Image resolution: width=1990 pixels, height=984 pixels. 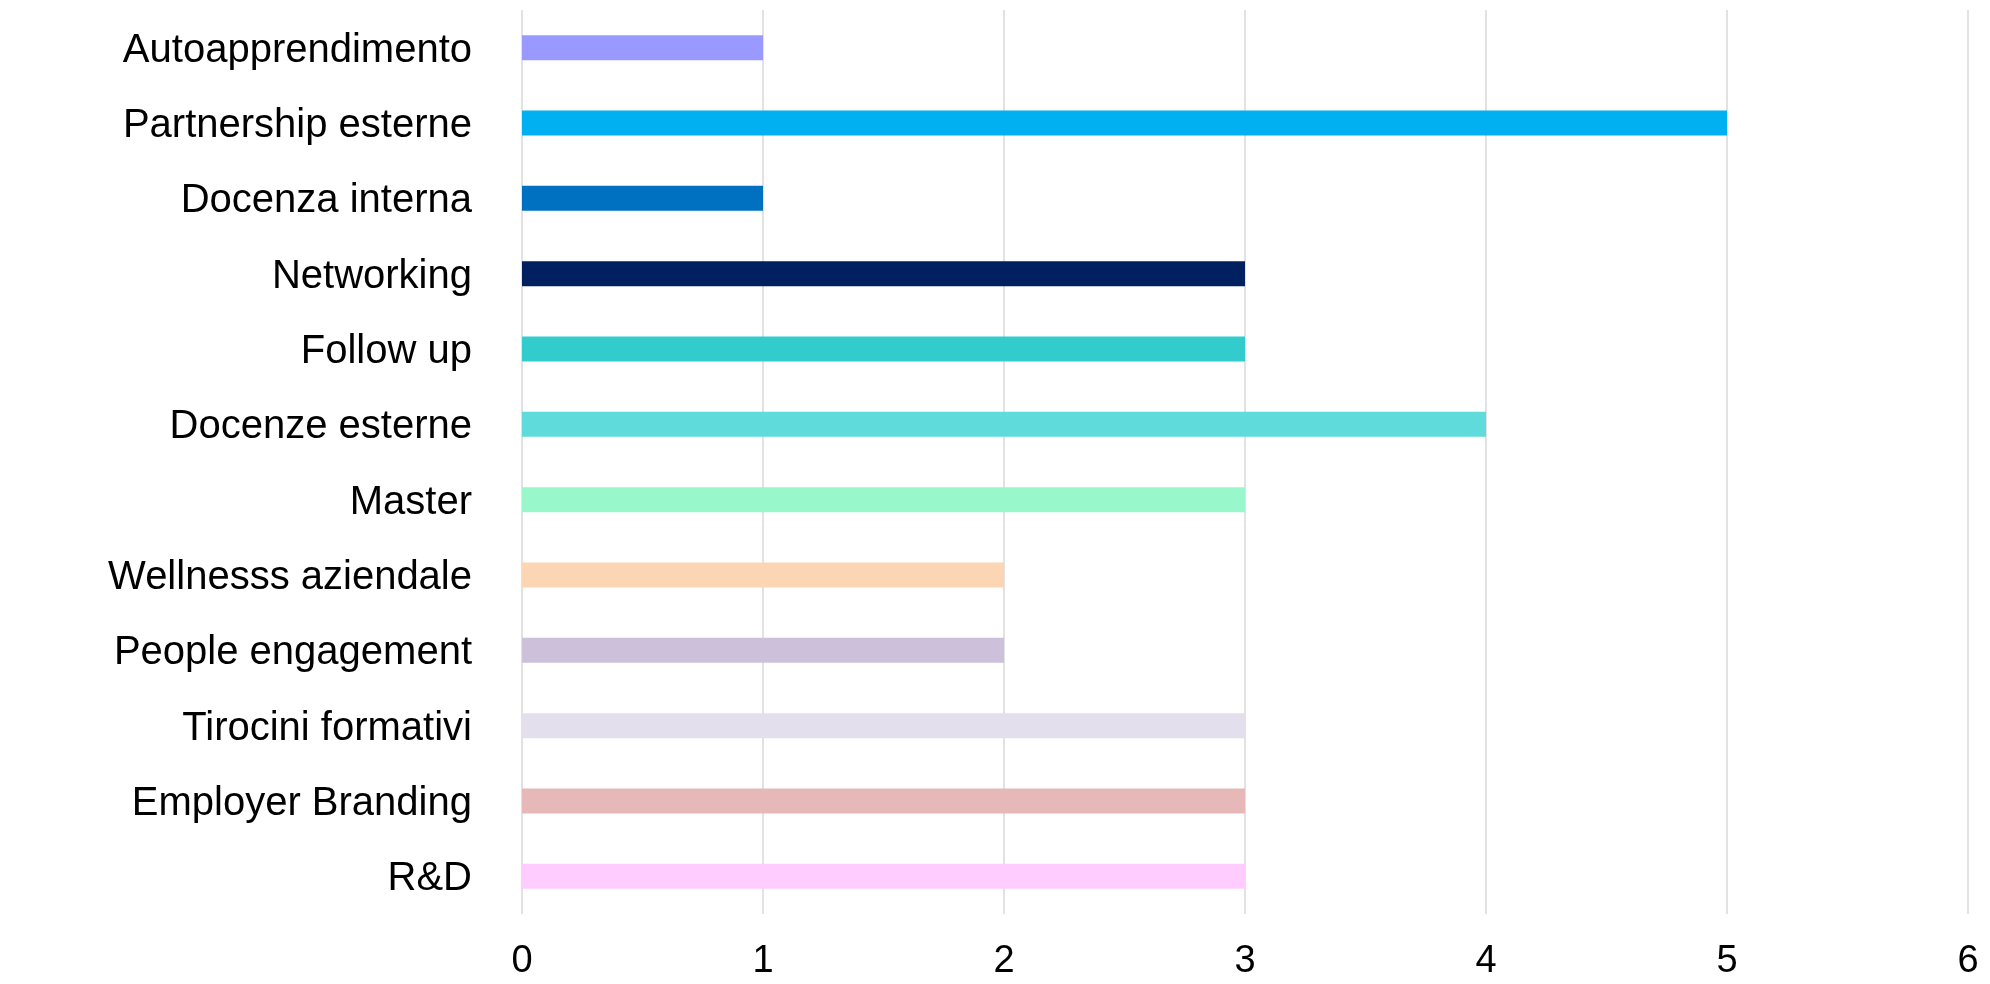 I want to click on y-tick-label: R&D, so click(x=429, y=876).